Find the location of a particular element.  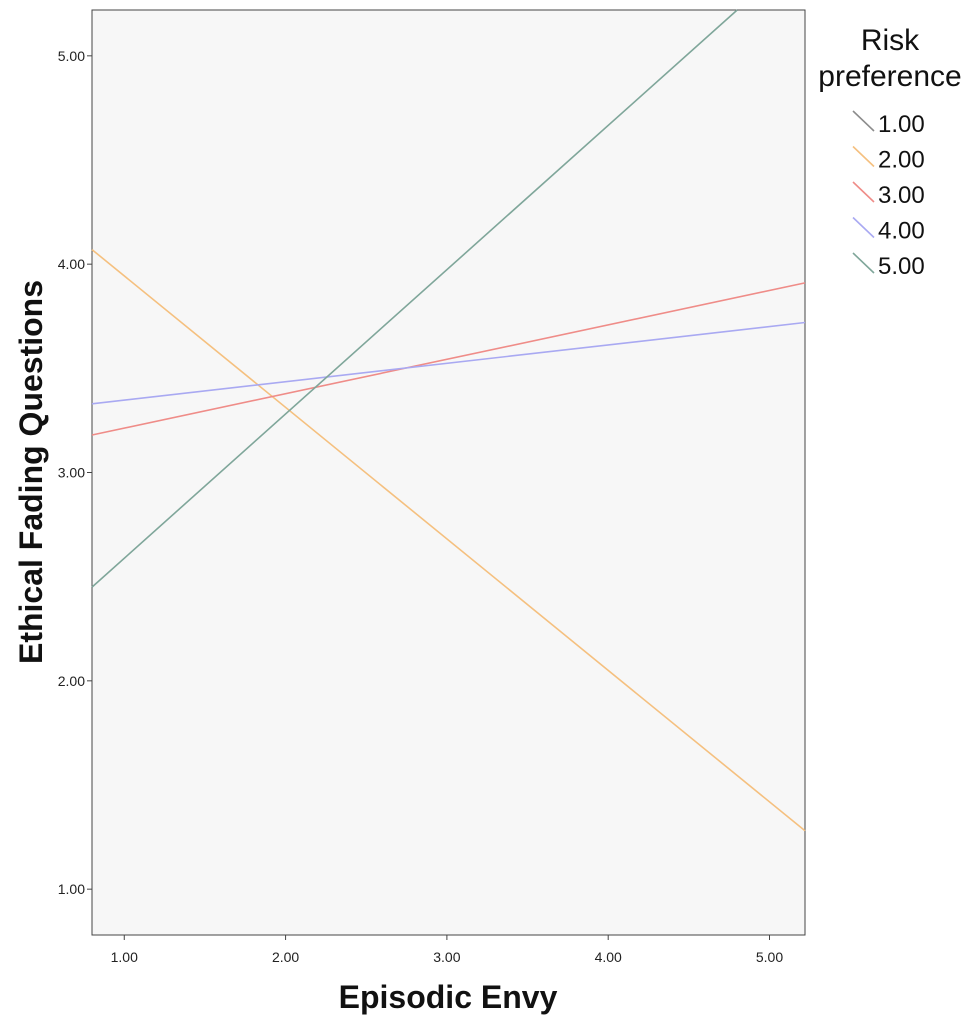

y-axis: 1.00 2.00 3.00 4.00 5.00 is located at coordinates (75, 472).